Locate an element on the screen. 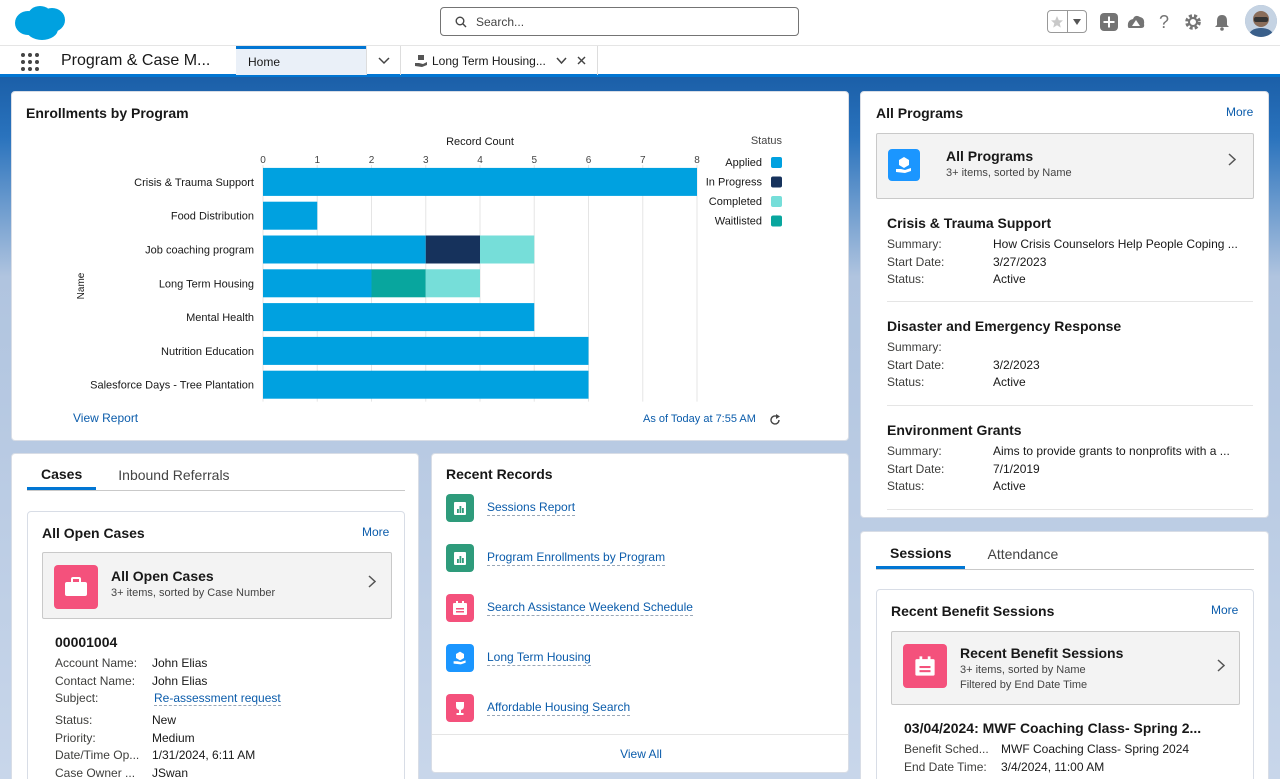 The height and width of the screenshot is (779, 1280). briefcase-icon is located at coordinates (76, 587).